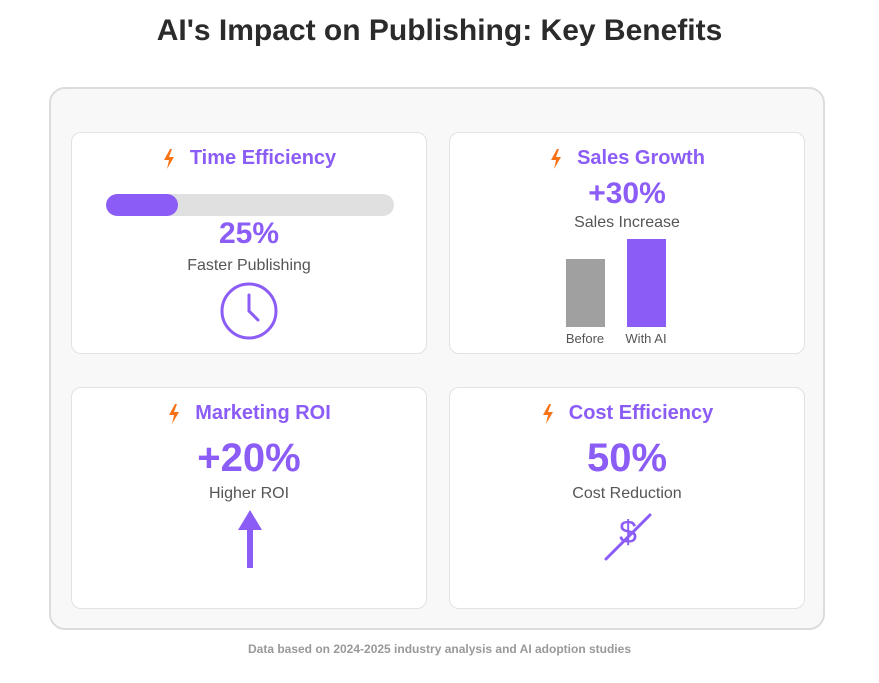 The width and height of the screenshot is (879, 683). What do you see at coordinates (250, 205) in the screenshot?
I see `progress-bar` at bounding box center [250, 205].